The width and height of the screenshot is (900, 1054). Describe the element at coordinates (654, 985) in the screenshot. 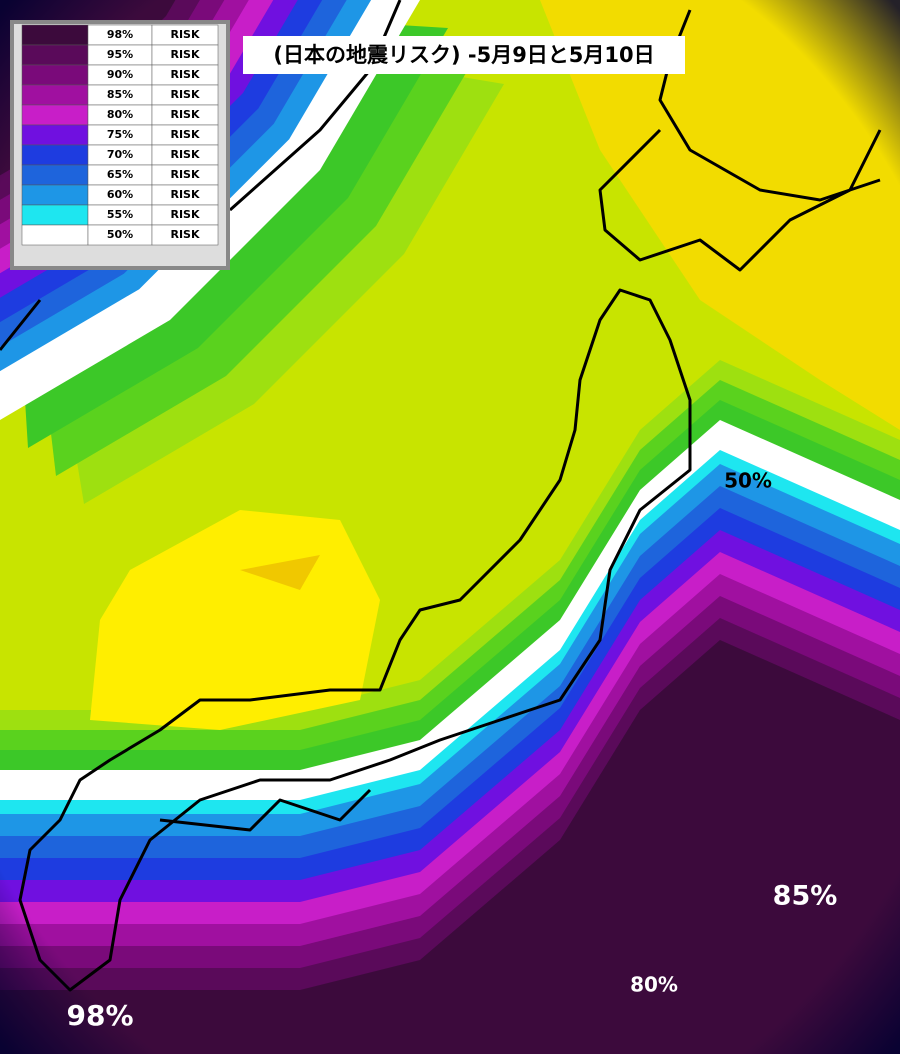

I see `map-label: 80%` at that location.